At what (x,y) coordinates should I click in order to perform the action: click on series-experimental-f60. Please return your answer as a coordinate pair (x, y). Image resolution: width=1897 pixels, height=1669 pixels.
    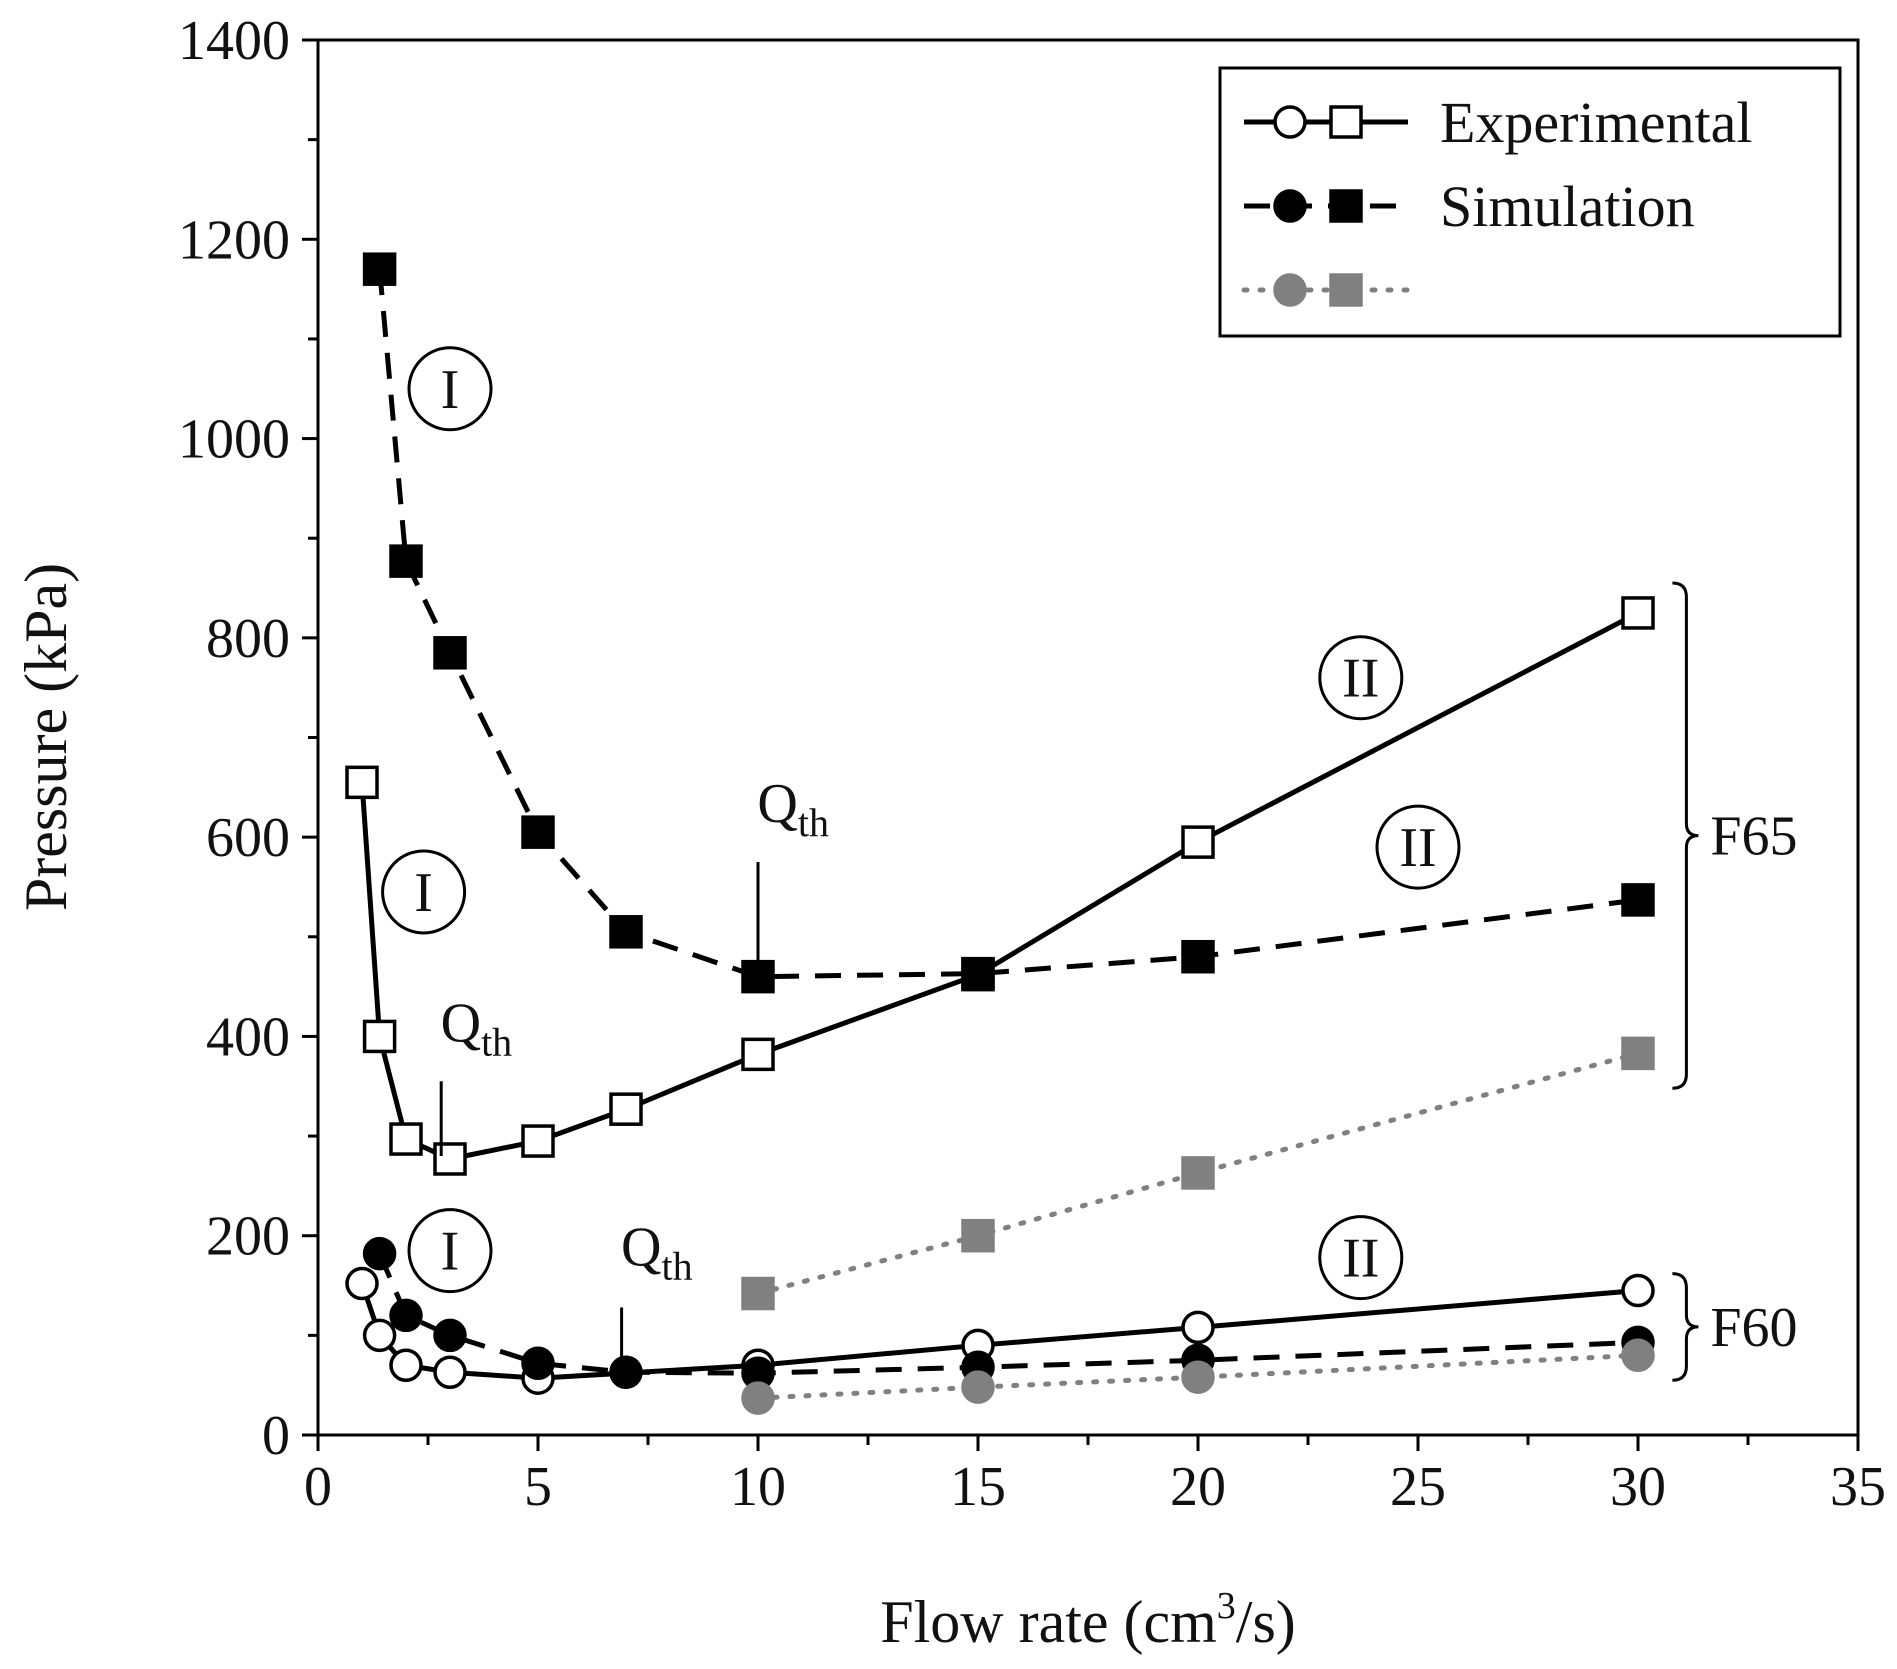
    Looking at the image, I should click on (1000, 1330).